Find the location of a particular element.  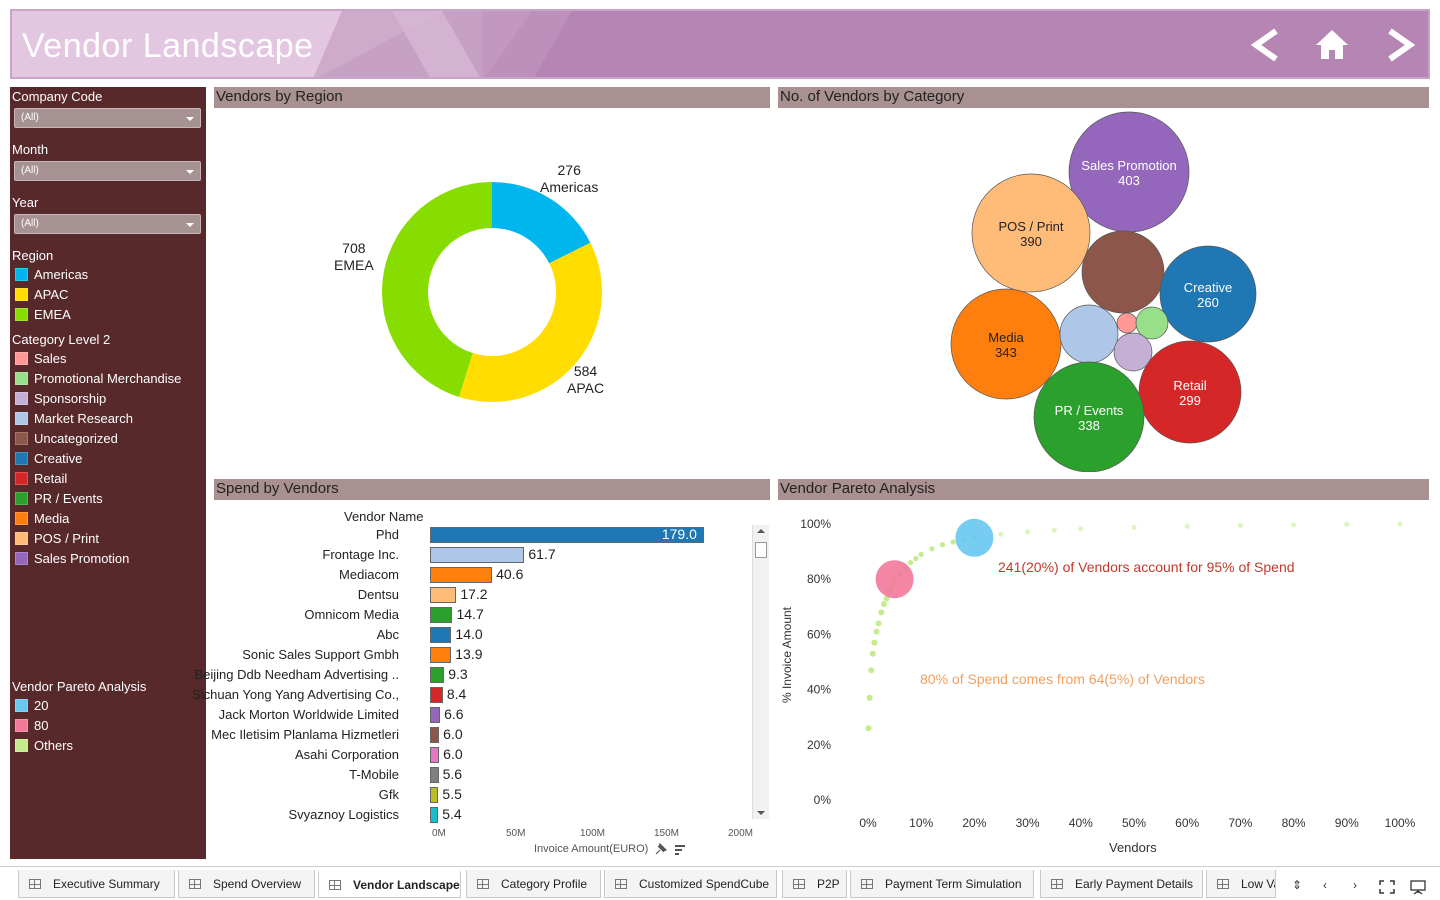

bubble-sponsorship is located at coordinates (1133, 352).